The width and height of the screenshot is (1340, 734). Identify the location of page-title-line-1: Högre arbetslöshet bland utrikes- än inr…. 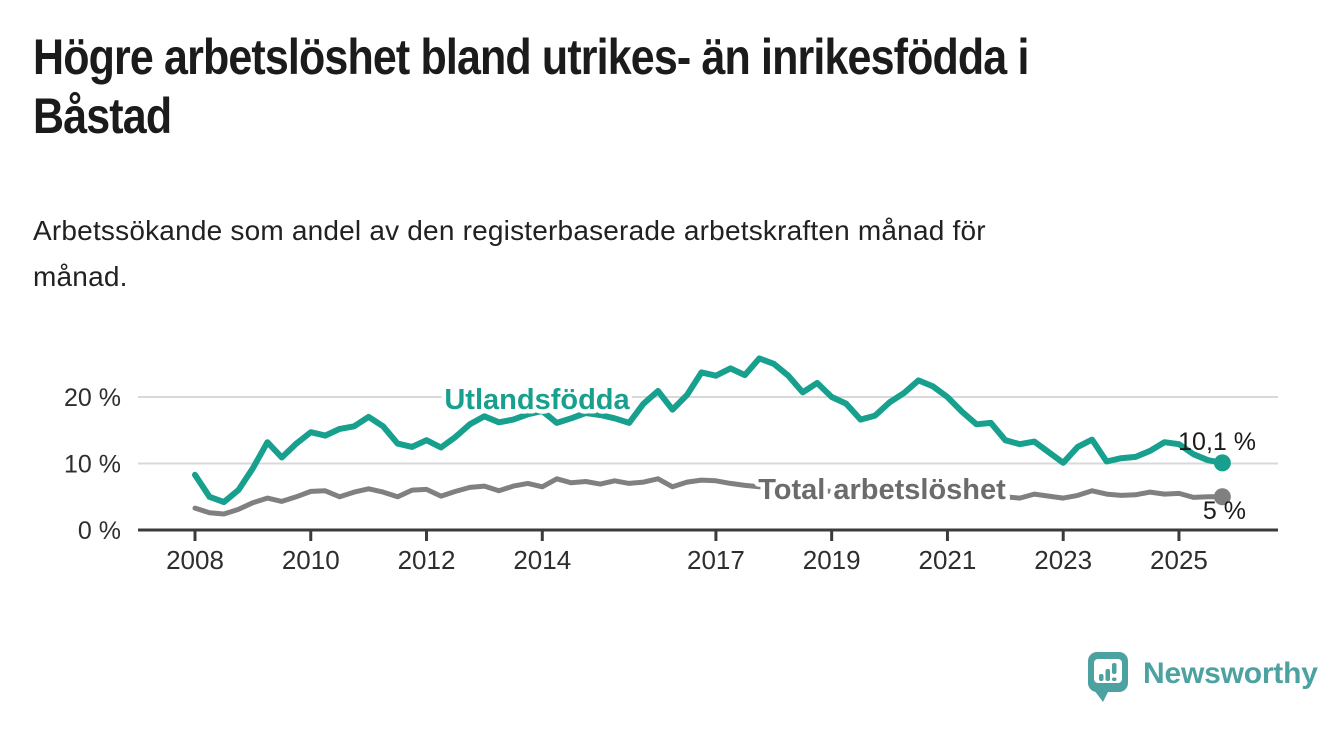
(531, 57).